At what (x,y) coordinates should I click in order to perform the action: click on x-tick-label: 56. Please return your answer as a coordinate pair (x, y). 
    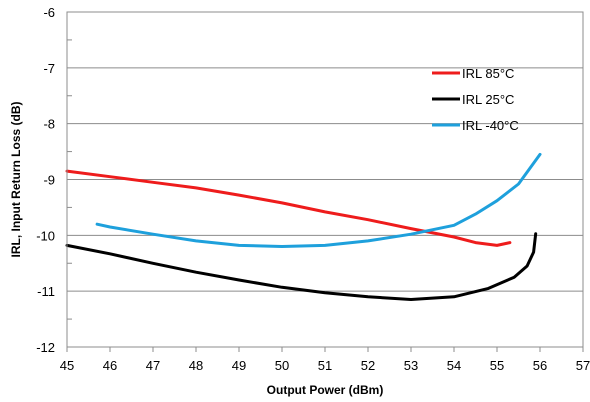
    Looking at the image, I should click on (540, 365).